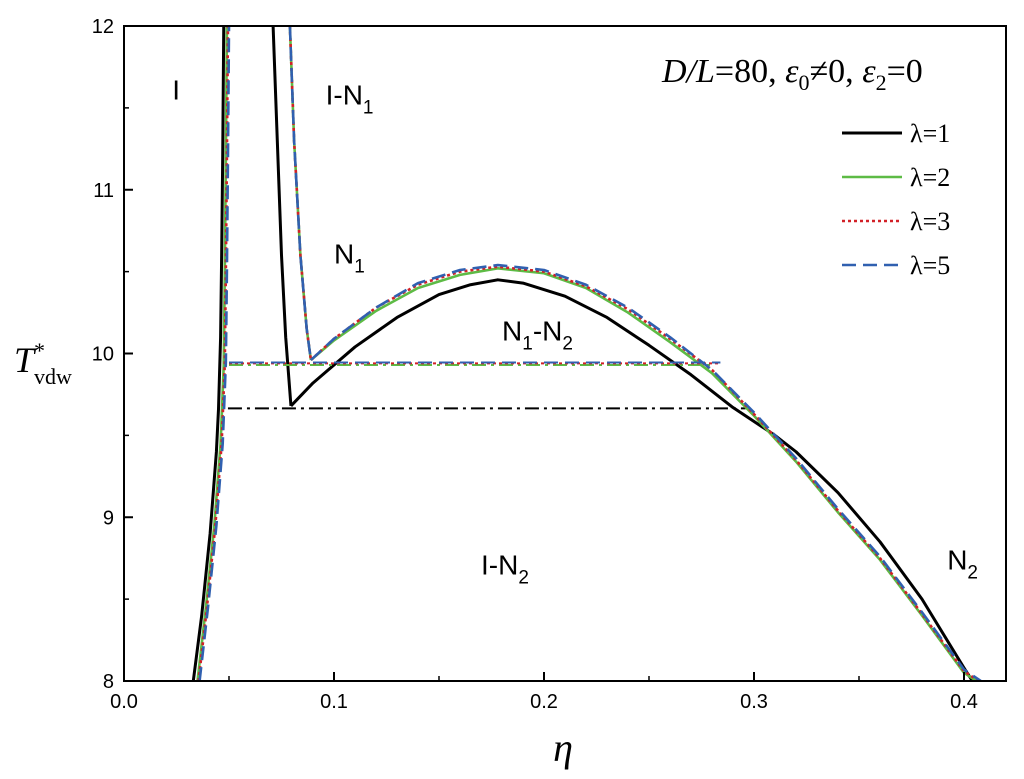  What do you see at coordinates (930, 265) in the screenshot?
I see `legend-label: λ=5` at bounding box center [930, 265].